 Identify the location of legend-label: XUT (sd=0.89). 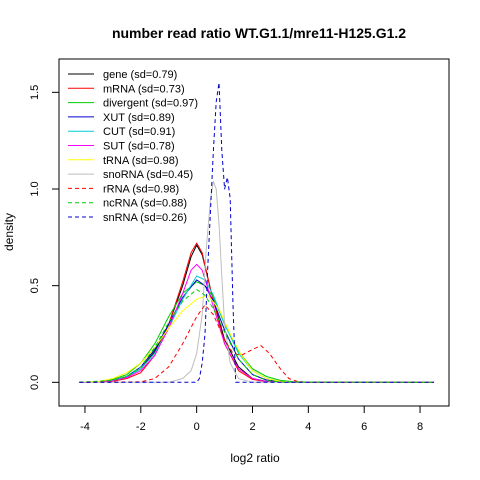
(139, 118).